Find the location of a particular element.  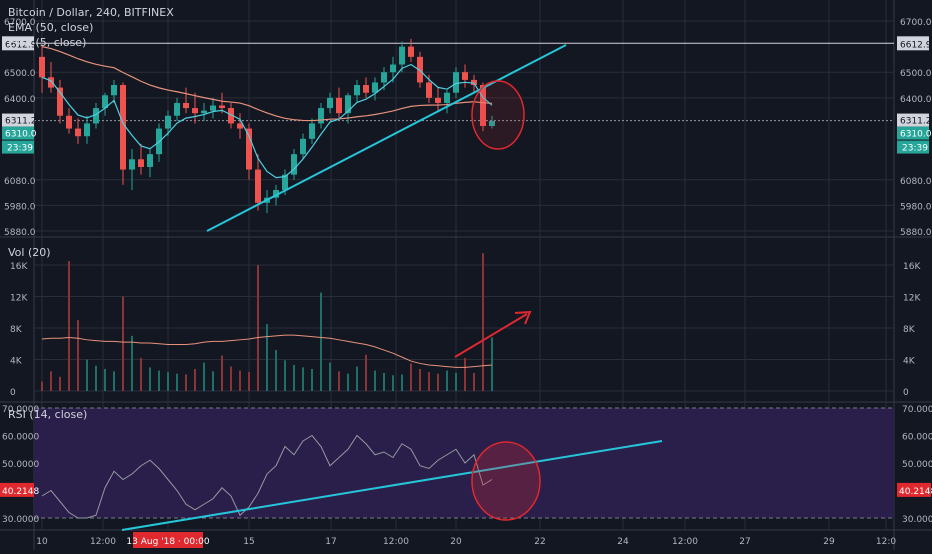

price-tick-left-0: 6700.0 is located at coordinates (20, 23).